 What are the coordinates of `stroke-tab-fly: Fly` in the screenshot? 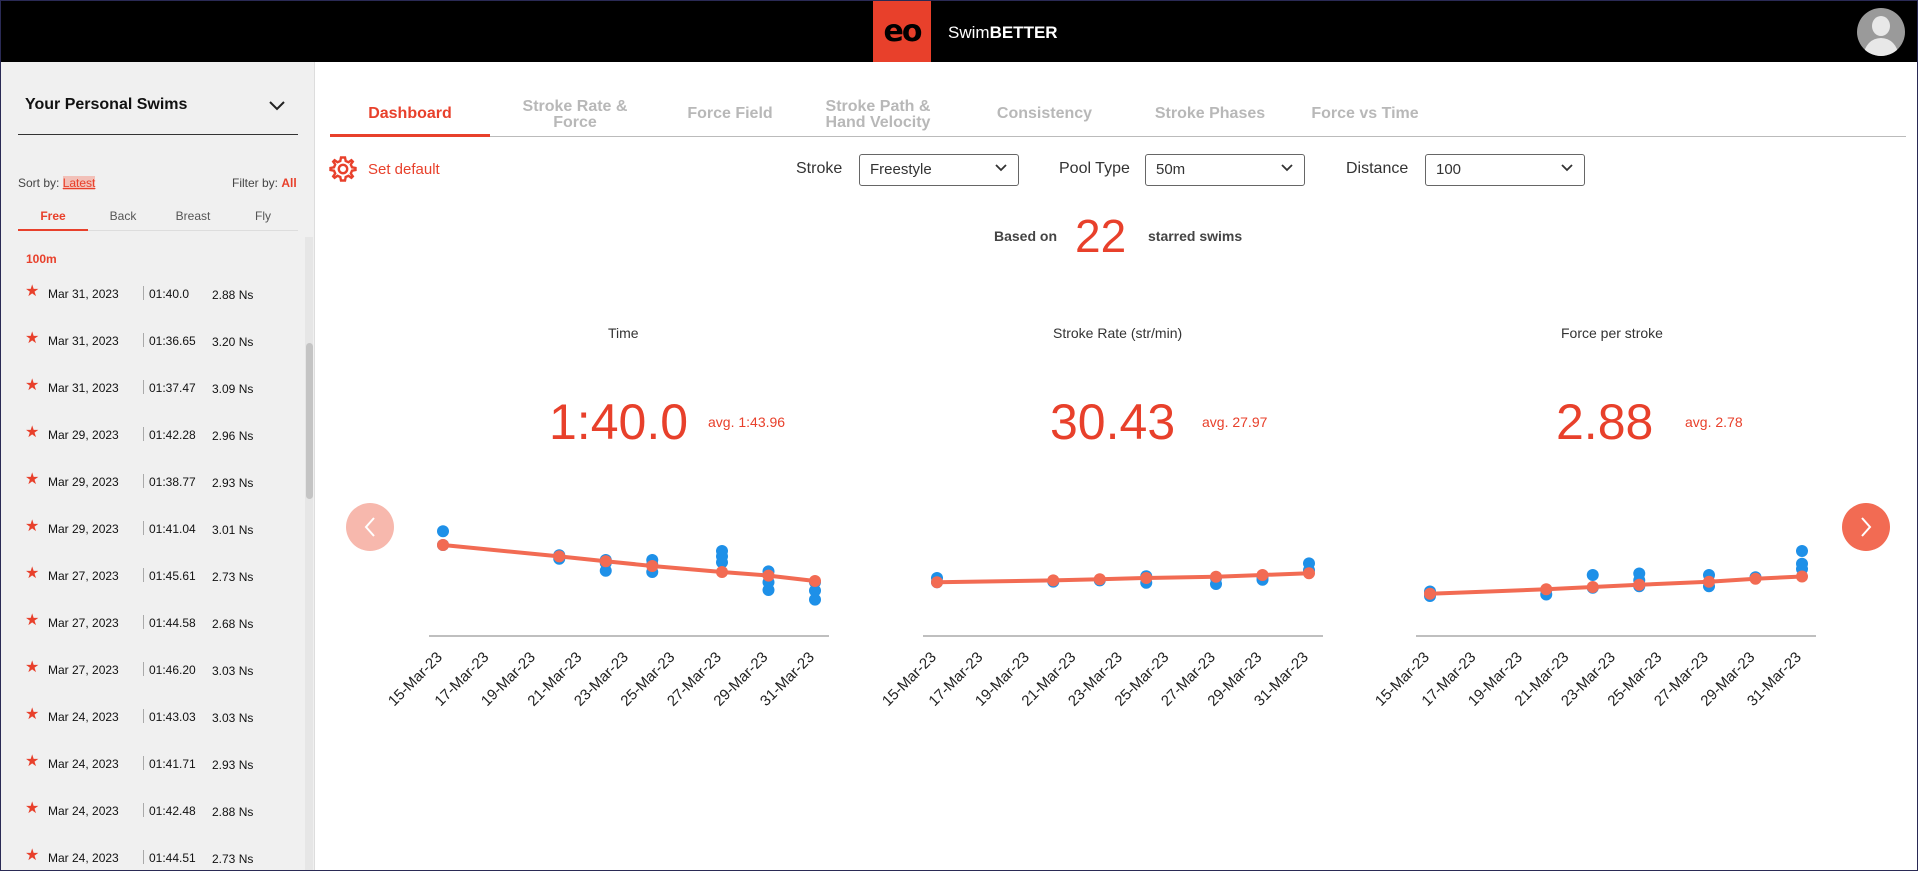 It's located at (263, 218).